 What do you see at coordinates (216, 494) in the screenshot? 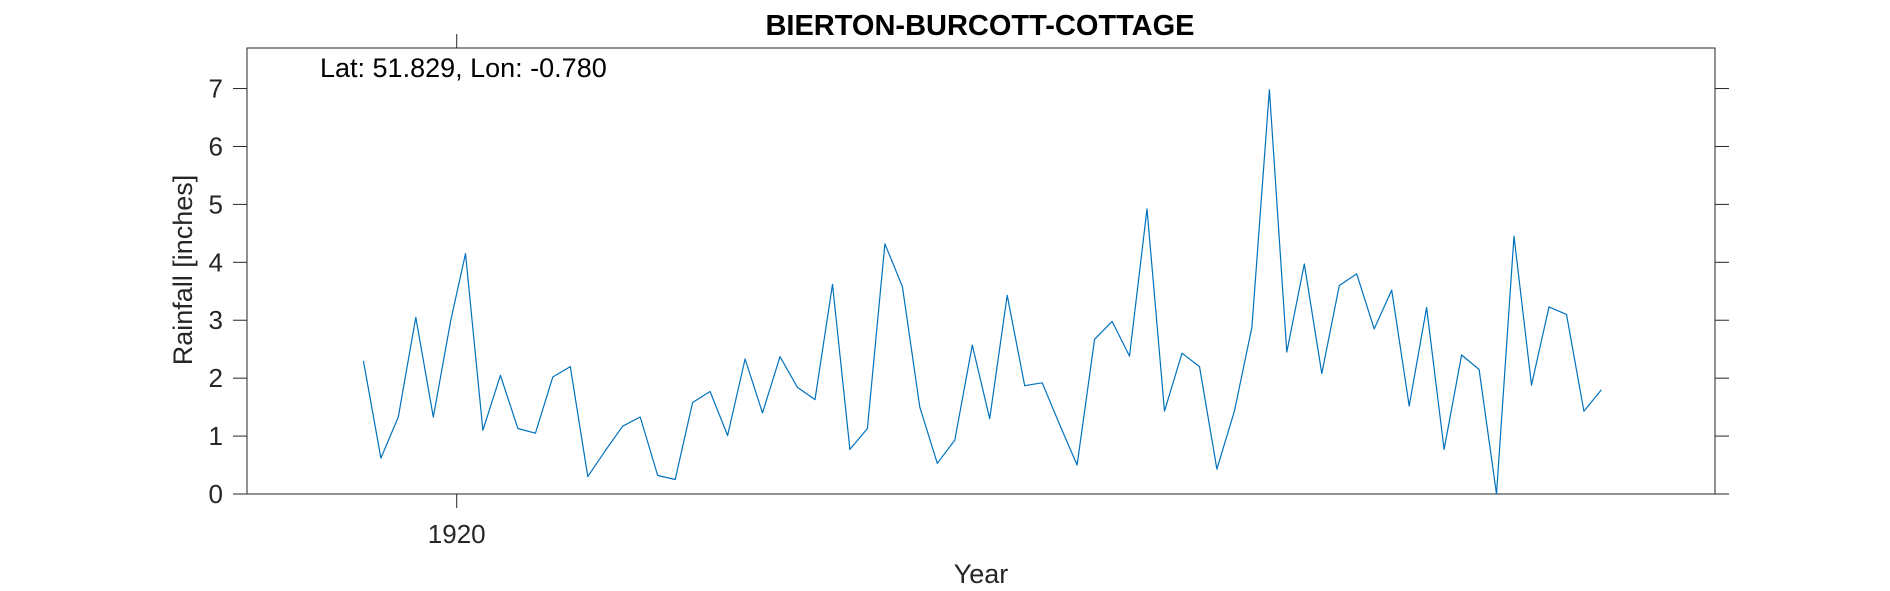
I see `y-tick-label: 0` at bounding box center [216, 494].